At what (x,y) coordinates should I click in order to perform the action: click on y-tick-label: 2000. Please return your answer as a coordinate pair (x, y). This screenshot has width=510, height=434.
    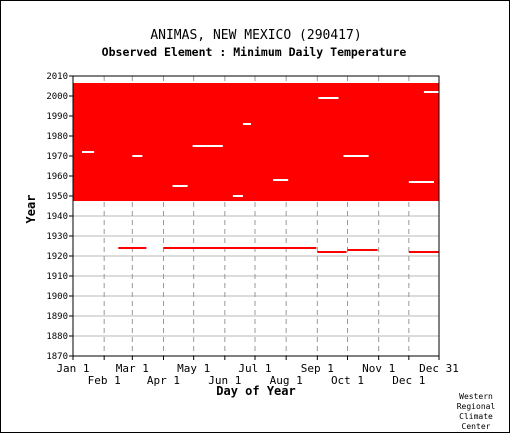
    Looking at the image, I should click on (57, 97).